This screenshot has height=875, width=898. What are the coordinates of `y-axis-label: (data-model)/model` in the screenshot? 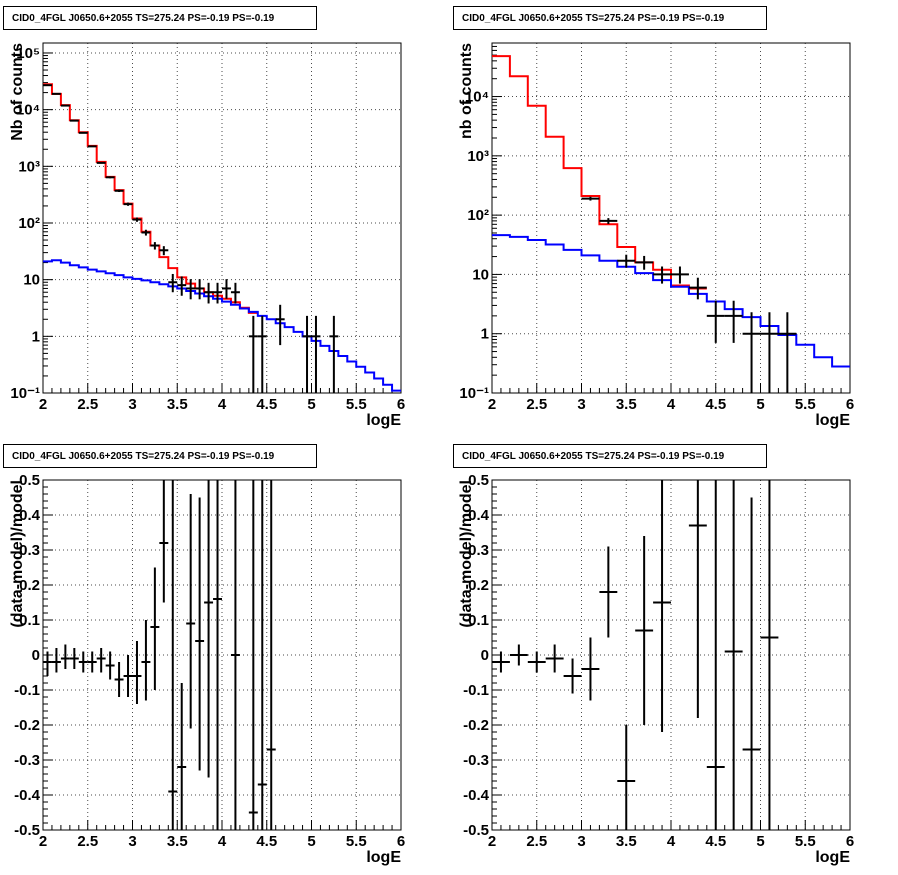 It's located at (466, 554).